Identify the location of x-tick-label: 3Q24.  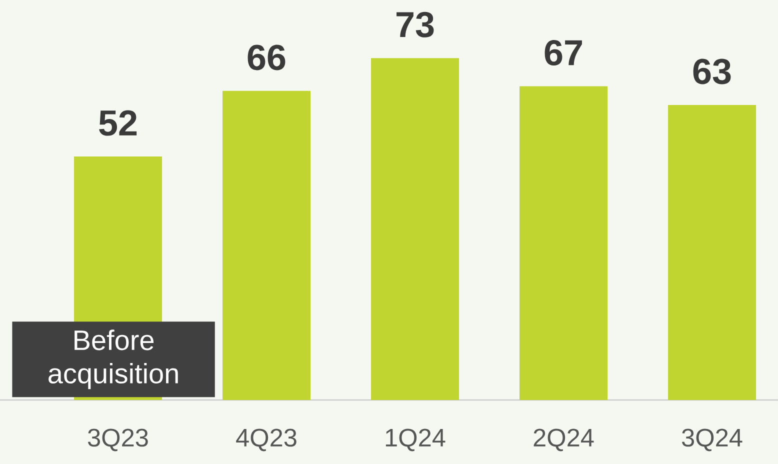
(712, 440).